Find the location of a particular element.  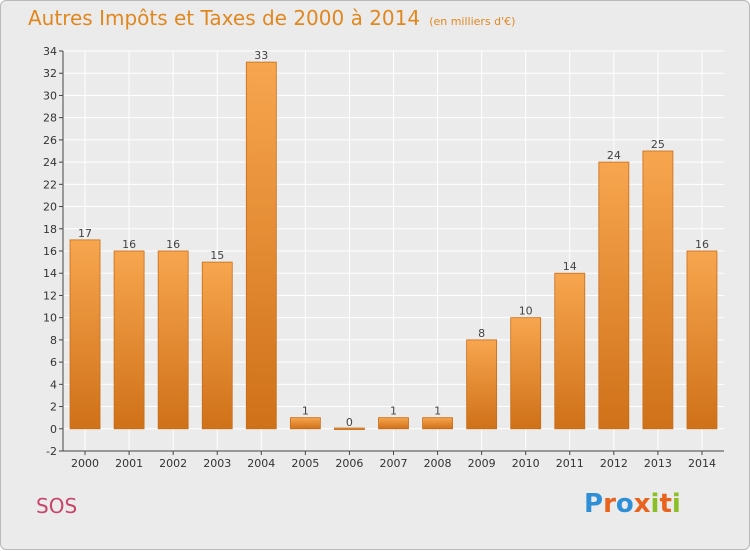

x-tick-label: 2010 is located at coordinates (526, 463).